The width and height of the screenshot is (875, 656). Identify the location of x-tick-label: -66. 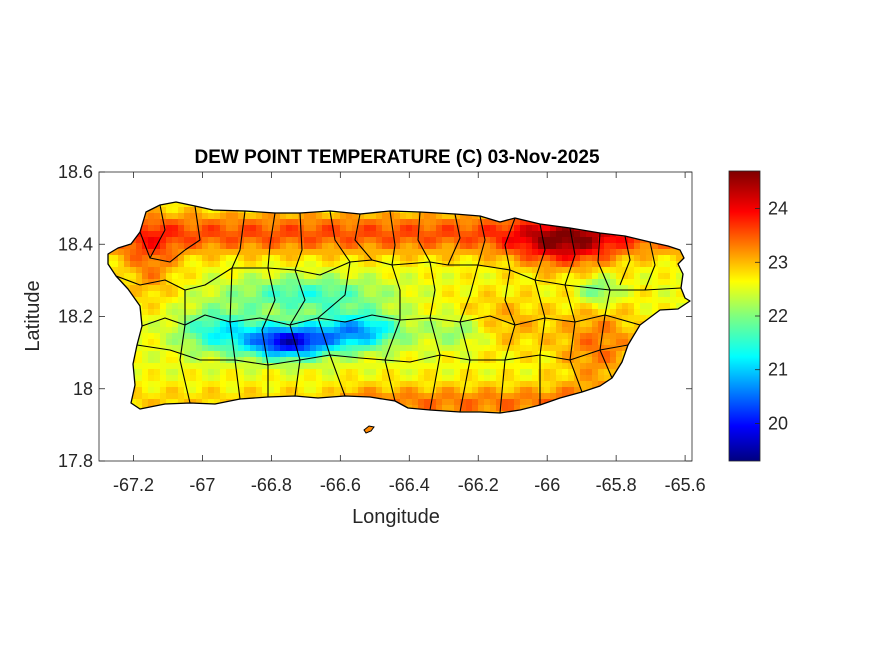
(547, 485).